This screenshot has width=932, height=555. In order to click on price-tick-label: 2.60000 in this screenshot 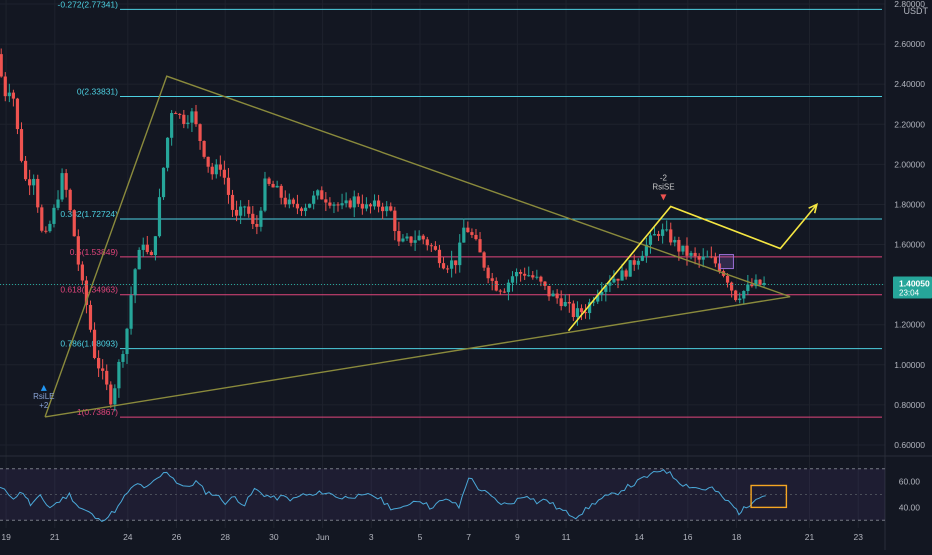, I will do `click(909, 44)`.